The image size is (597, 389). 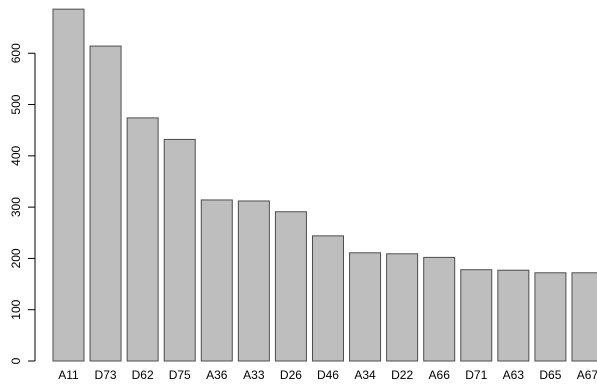 I want to click on x-tick-label-a67: A67, so click(x=587, y=375).